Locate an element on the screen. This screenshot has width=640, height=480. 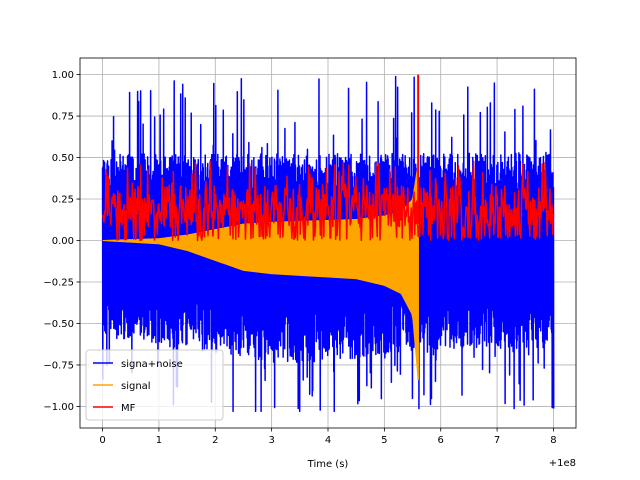
legend-label-signal: signal is located at coordinates (136, 386).